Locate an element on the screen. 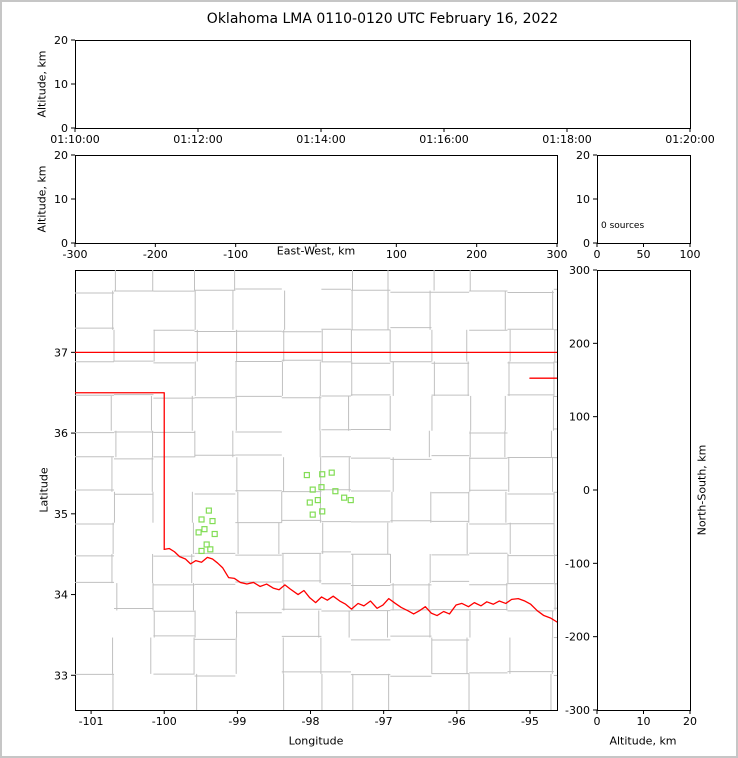  tick-label: 01:20:00 is located at coordinates (689, 139).